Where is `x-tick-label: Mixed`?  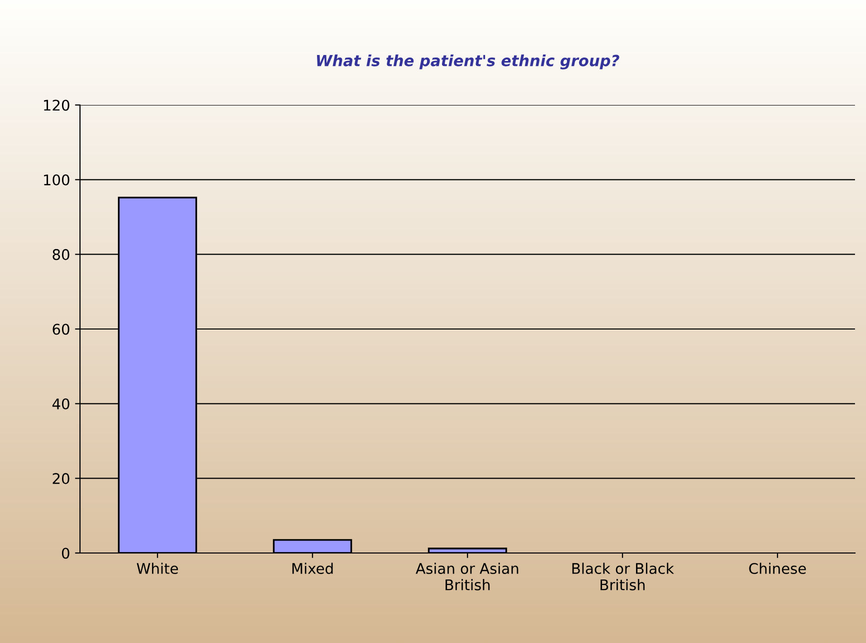 x-tick-label: Mixed is located at coordinates (312, 568).